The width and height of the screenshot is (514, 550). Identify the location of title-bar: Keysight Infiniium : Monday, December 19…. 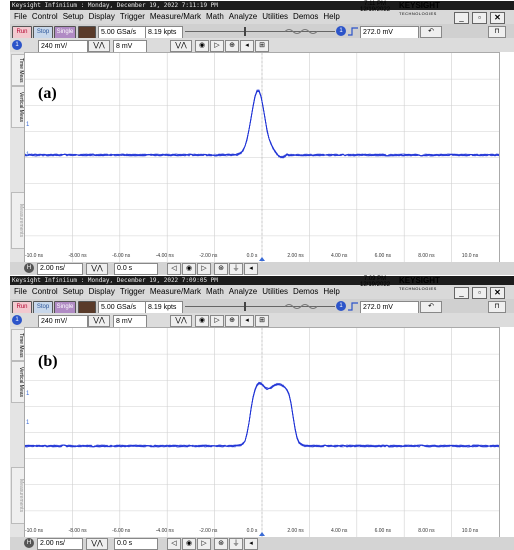
(262, 280).